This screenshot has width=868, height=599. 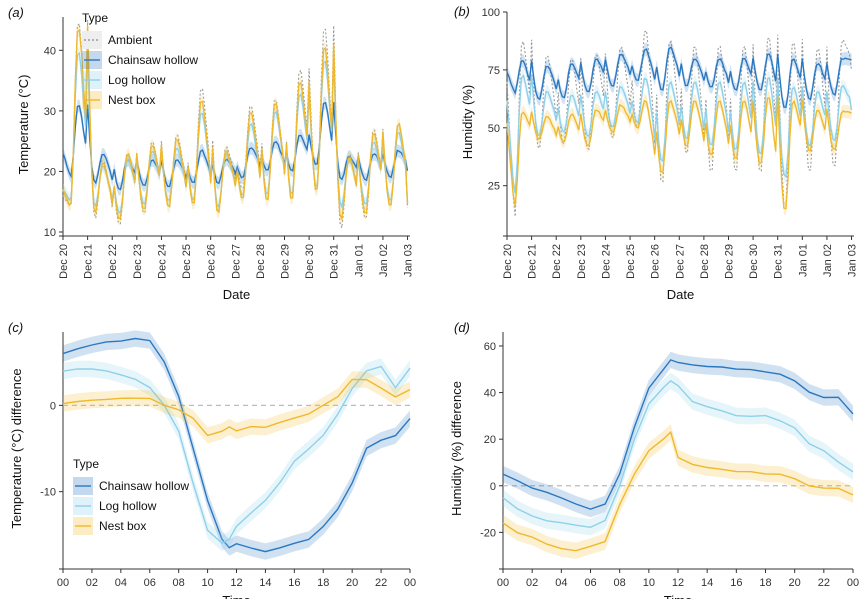 I want to click on legend-label-nest-box: Nest box, so click(x=122, y=526).